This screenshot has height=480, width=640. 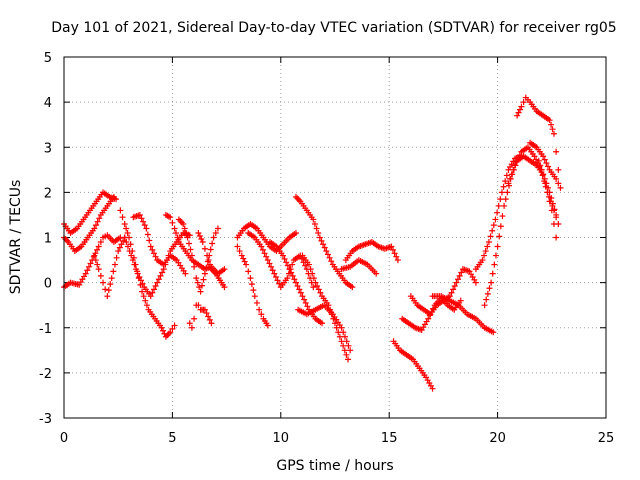 I want to click on series-sat-s, so click(x=371, y=251).